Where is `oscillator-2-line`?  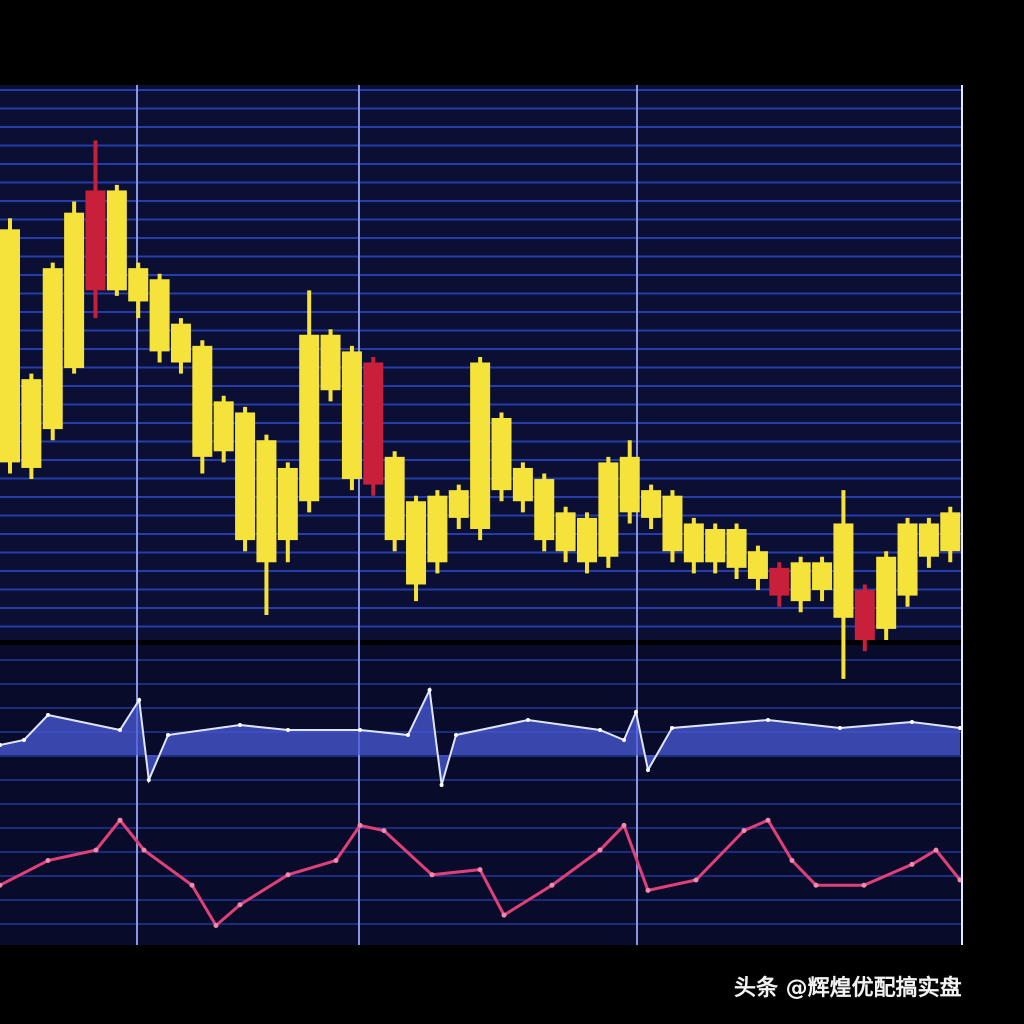
oscillator-2-line is located at coordinates (481, 872).